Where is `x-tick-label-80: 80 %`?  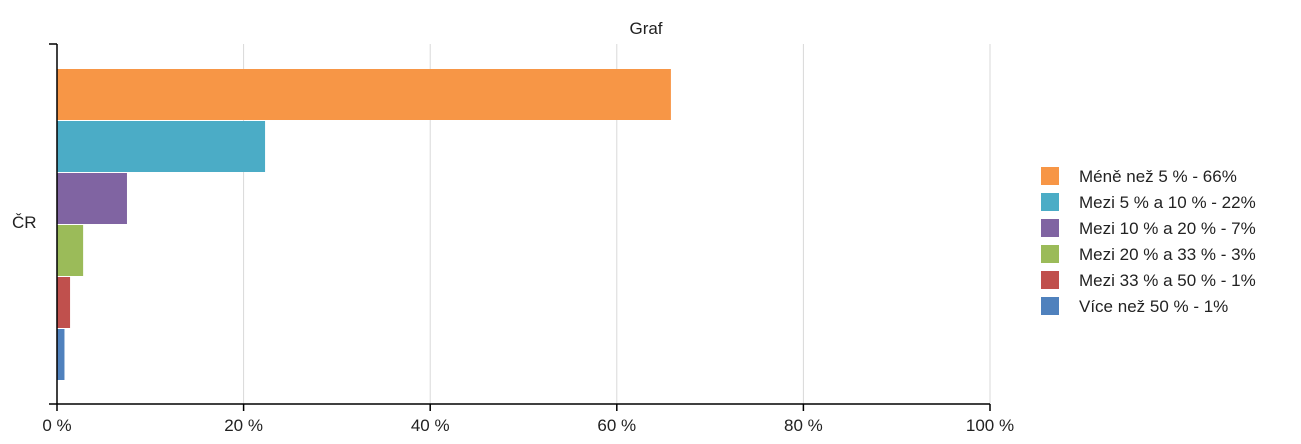
x-tick-label-80: 80 % is located at coordinates (803, 425).